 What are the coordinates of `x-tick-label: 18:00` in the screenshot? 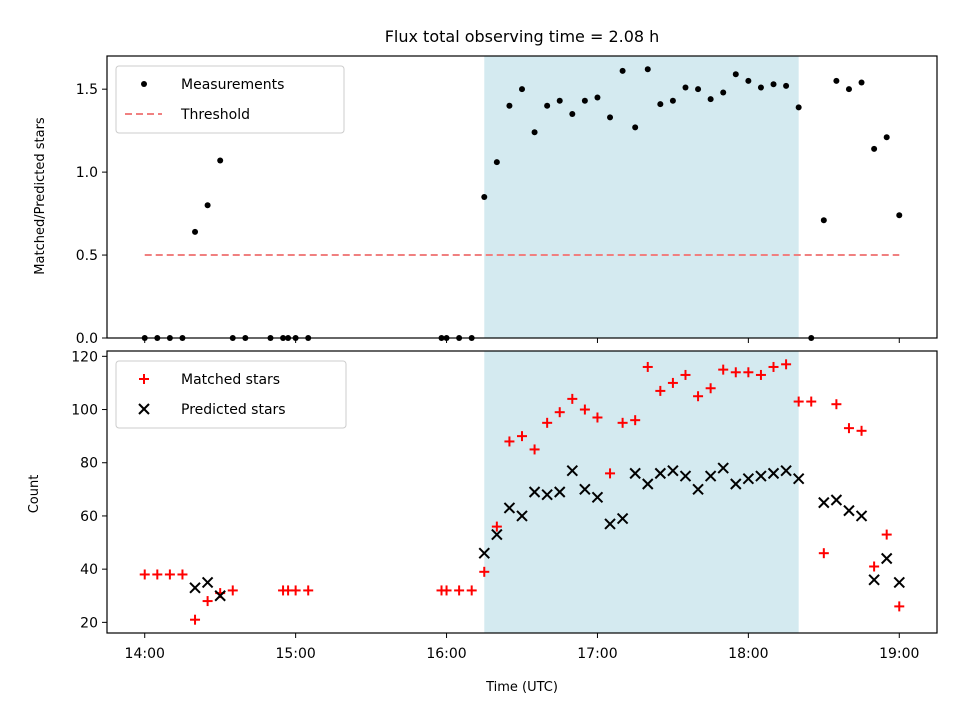 It's located at (748, 654).